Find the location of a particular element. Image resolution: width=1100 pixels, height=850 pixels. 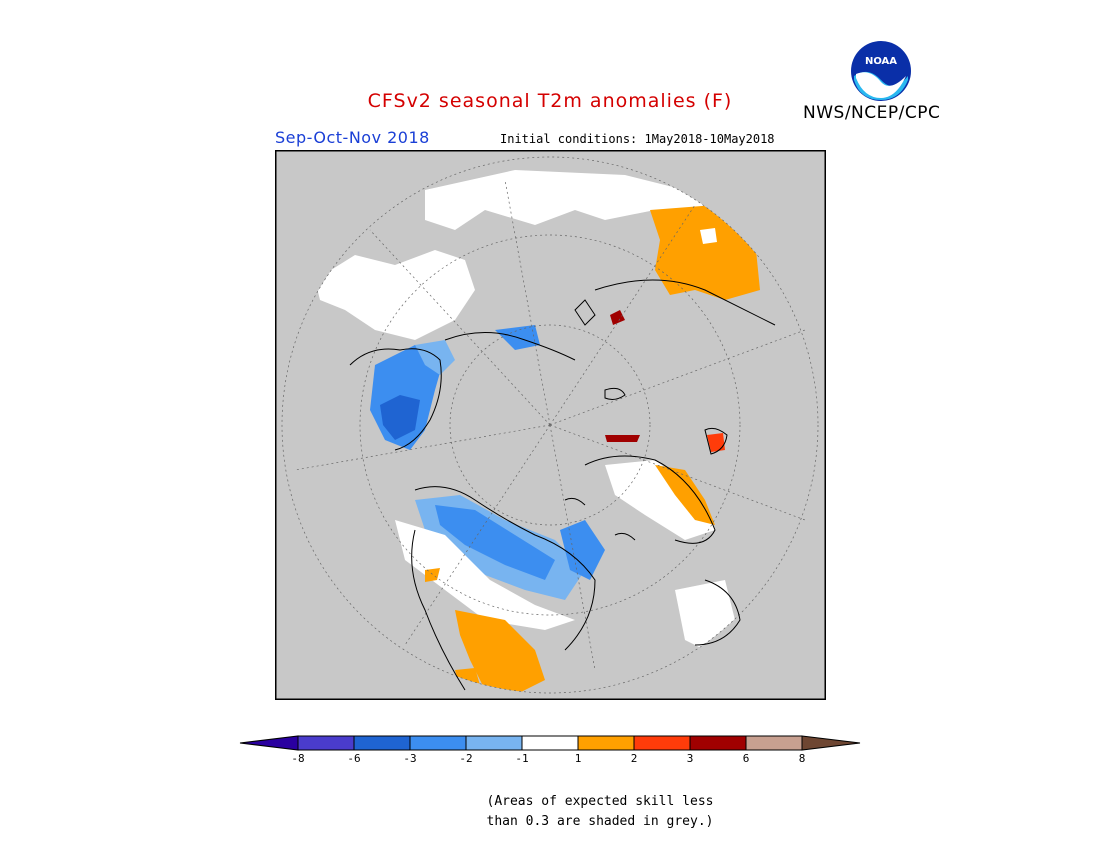

skill-note-line1: (Areas of expected skill less is located at coordinates (600, 801).